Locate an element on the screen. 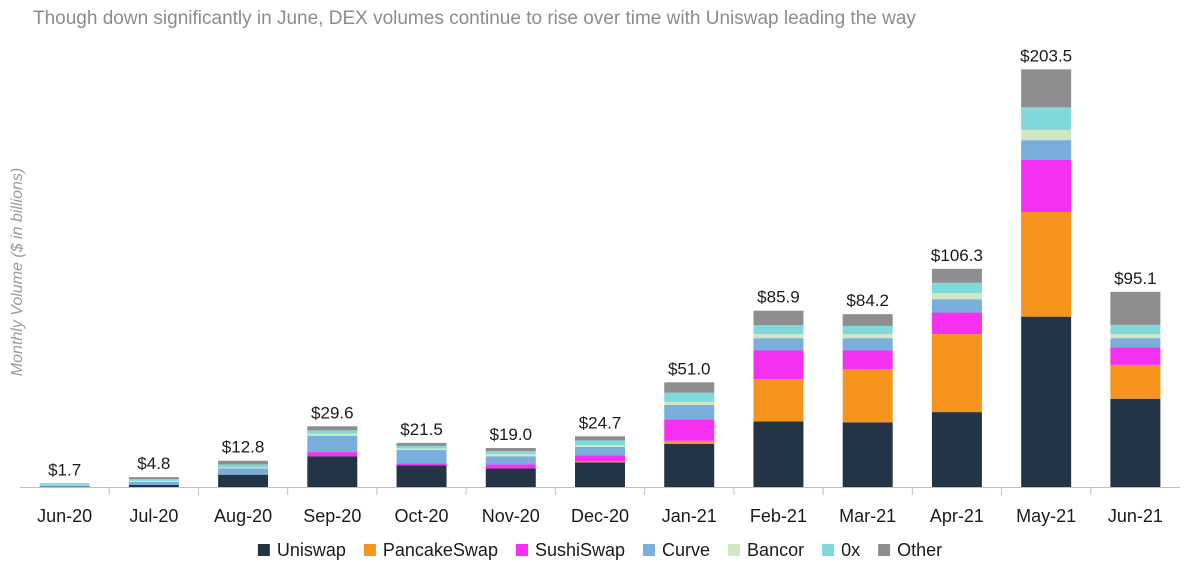 The image size is (1201, 581). total-label-apr-21: $106.3 is located at coordinates (957, 255).